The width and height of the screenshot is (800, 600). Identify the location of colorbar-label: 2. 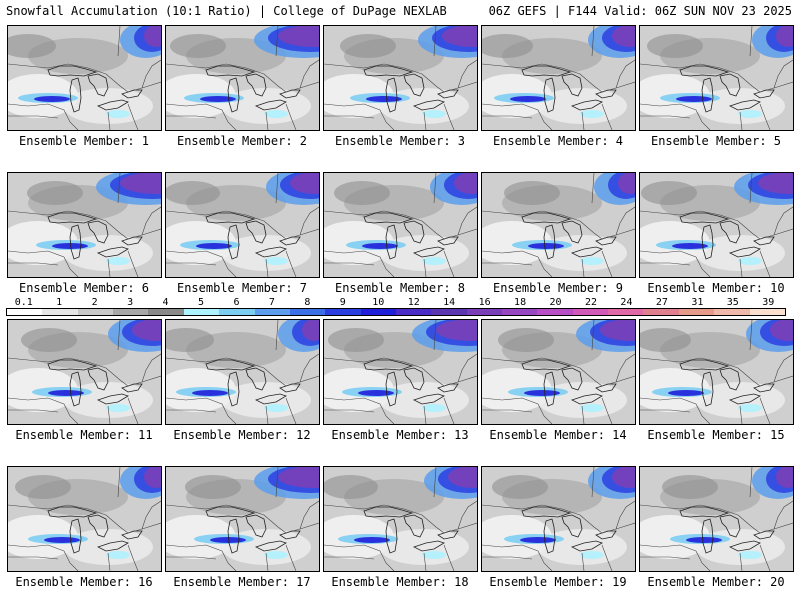
(94, 302).